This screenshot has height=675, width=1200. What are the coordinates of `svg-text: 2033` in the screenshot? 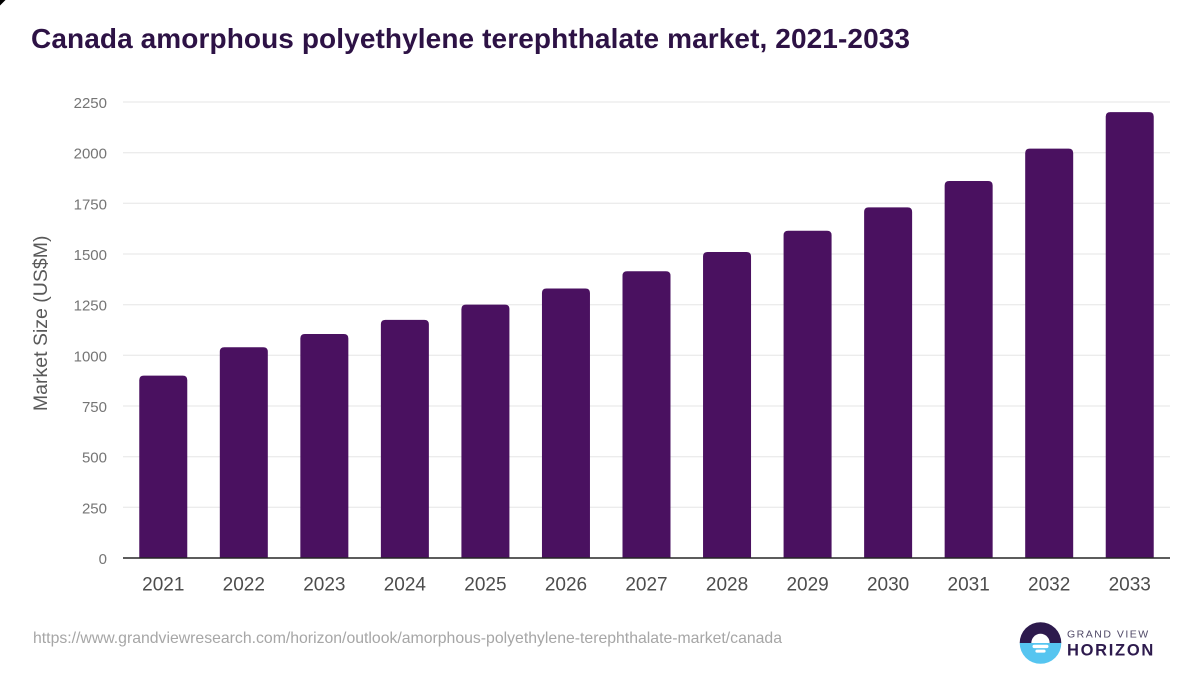 It's located at (1130, 585).